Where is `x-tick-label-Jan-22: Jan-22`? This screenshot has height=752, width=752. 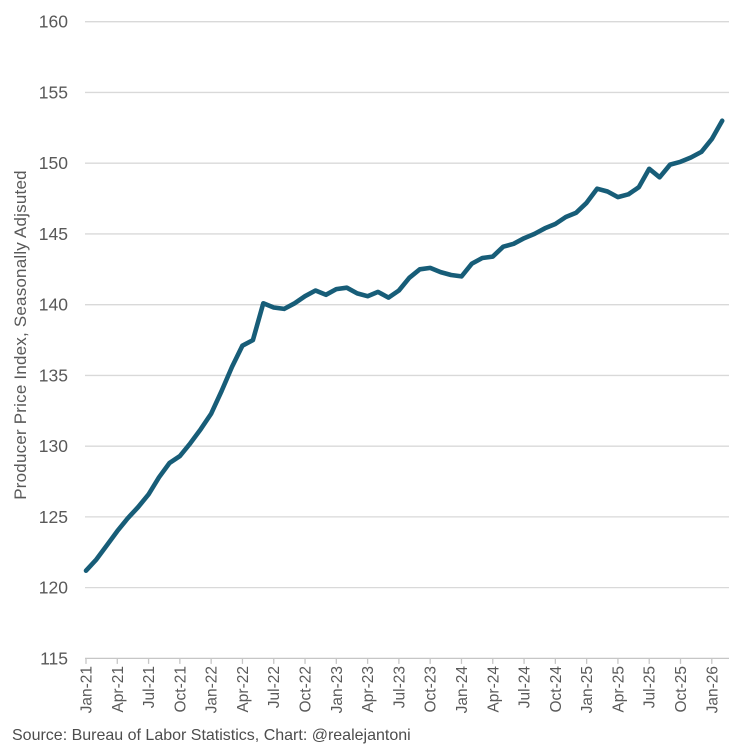 x-tick-label-Jan-22: Jan-22 is located at coordinates (212, 689).